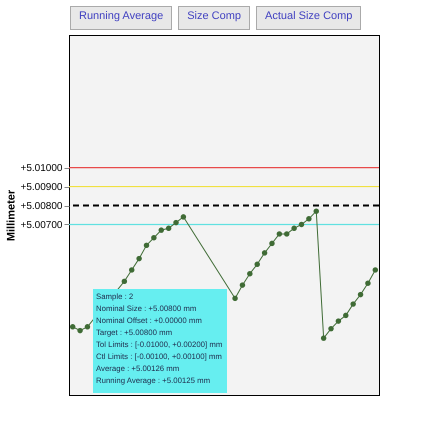 The width and height of the screenshot is (425, 427). I want to click on text: Actual Size Comp, so click(309, 18).